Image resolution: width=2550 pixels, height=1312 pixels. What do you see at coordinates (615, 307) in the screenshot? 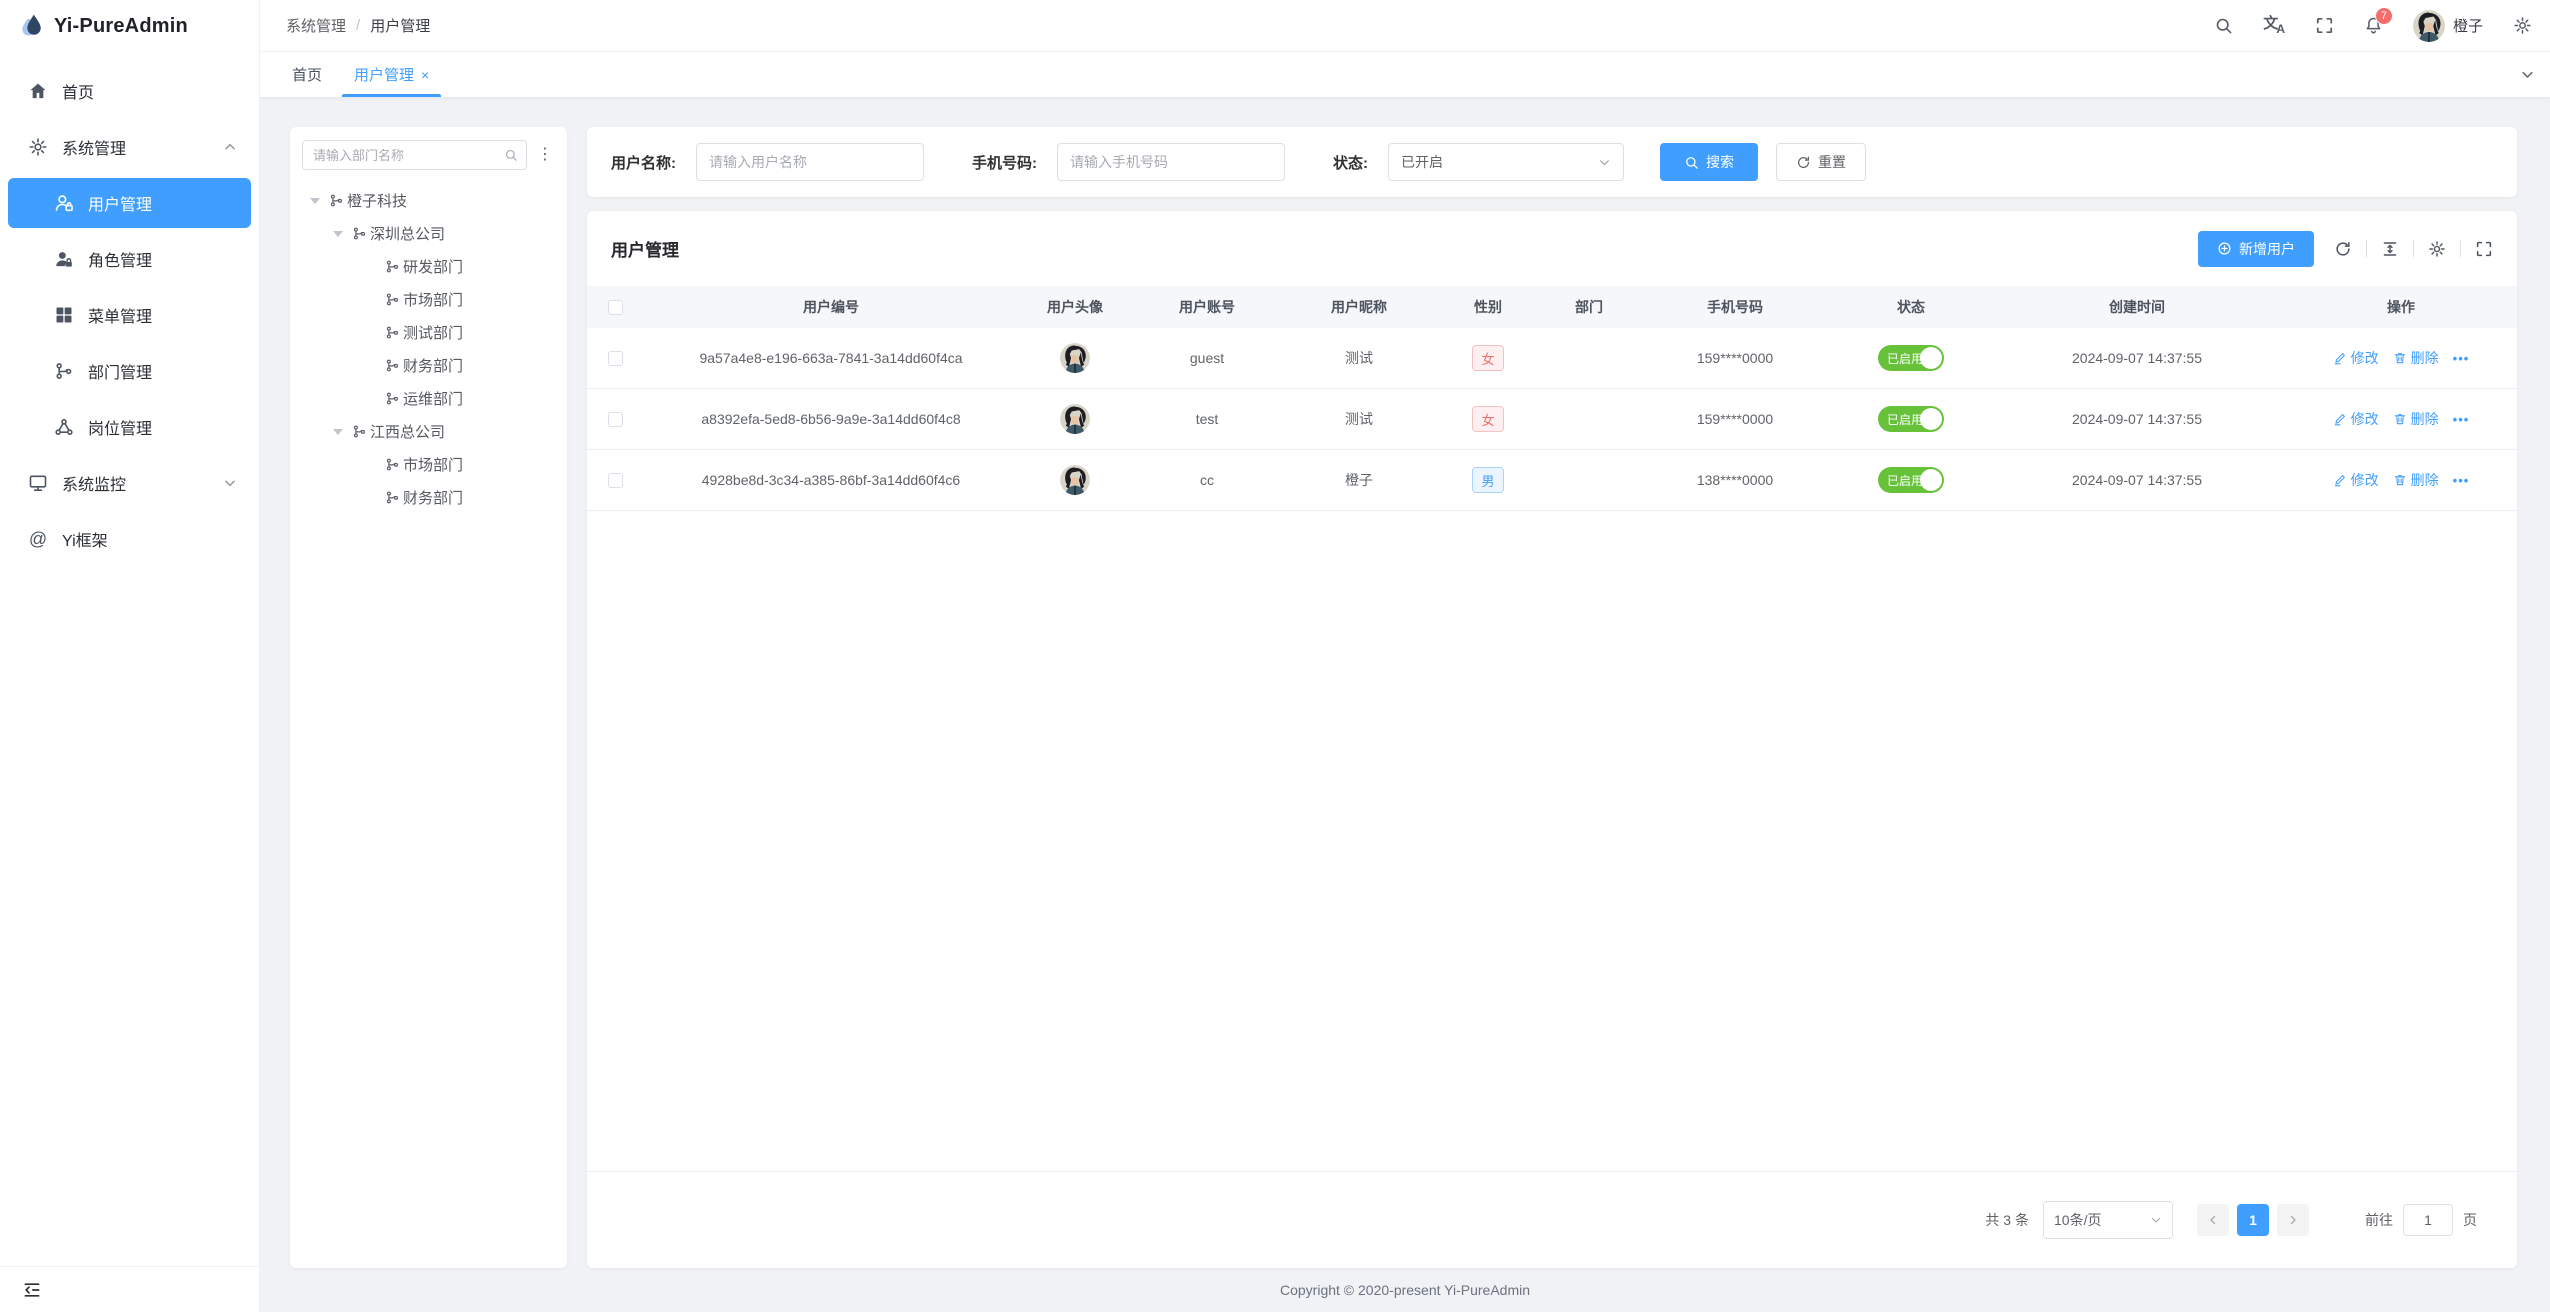
I see `select-all-checkbox` at bounding box center [615, 307].